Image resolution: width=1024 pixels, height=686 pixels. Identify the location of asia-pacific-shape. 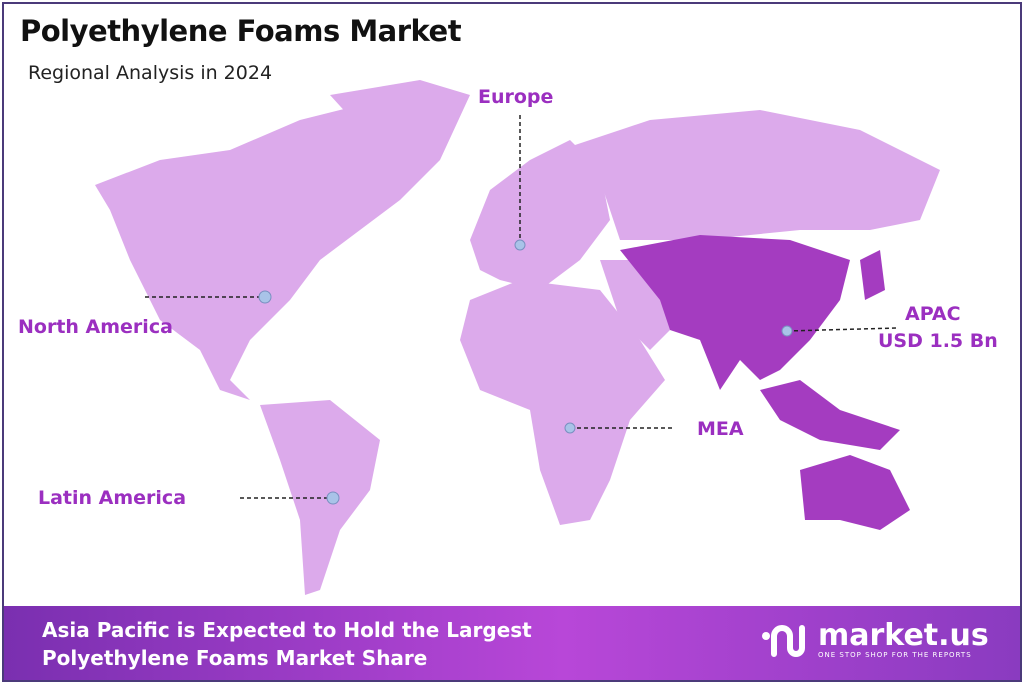
(735, 312).